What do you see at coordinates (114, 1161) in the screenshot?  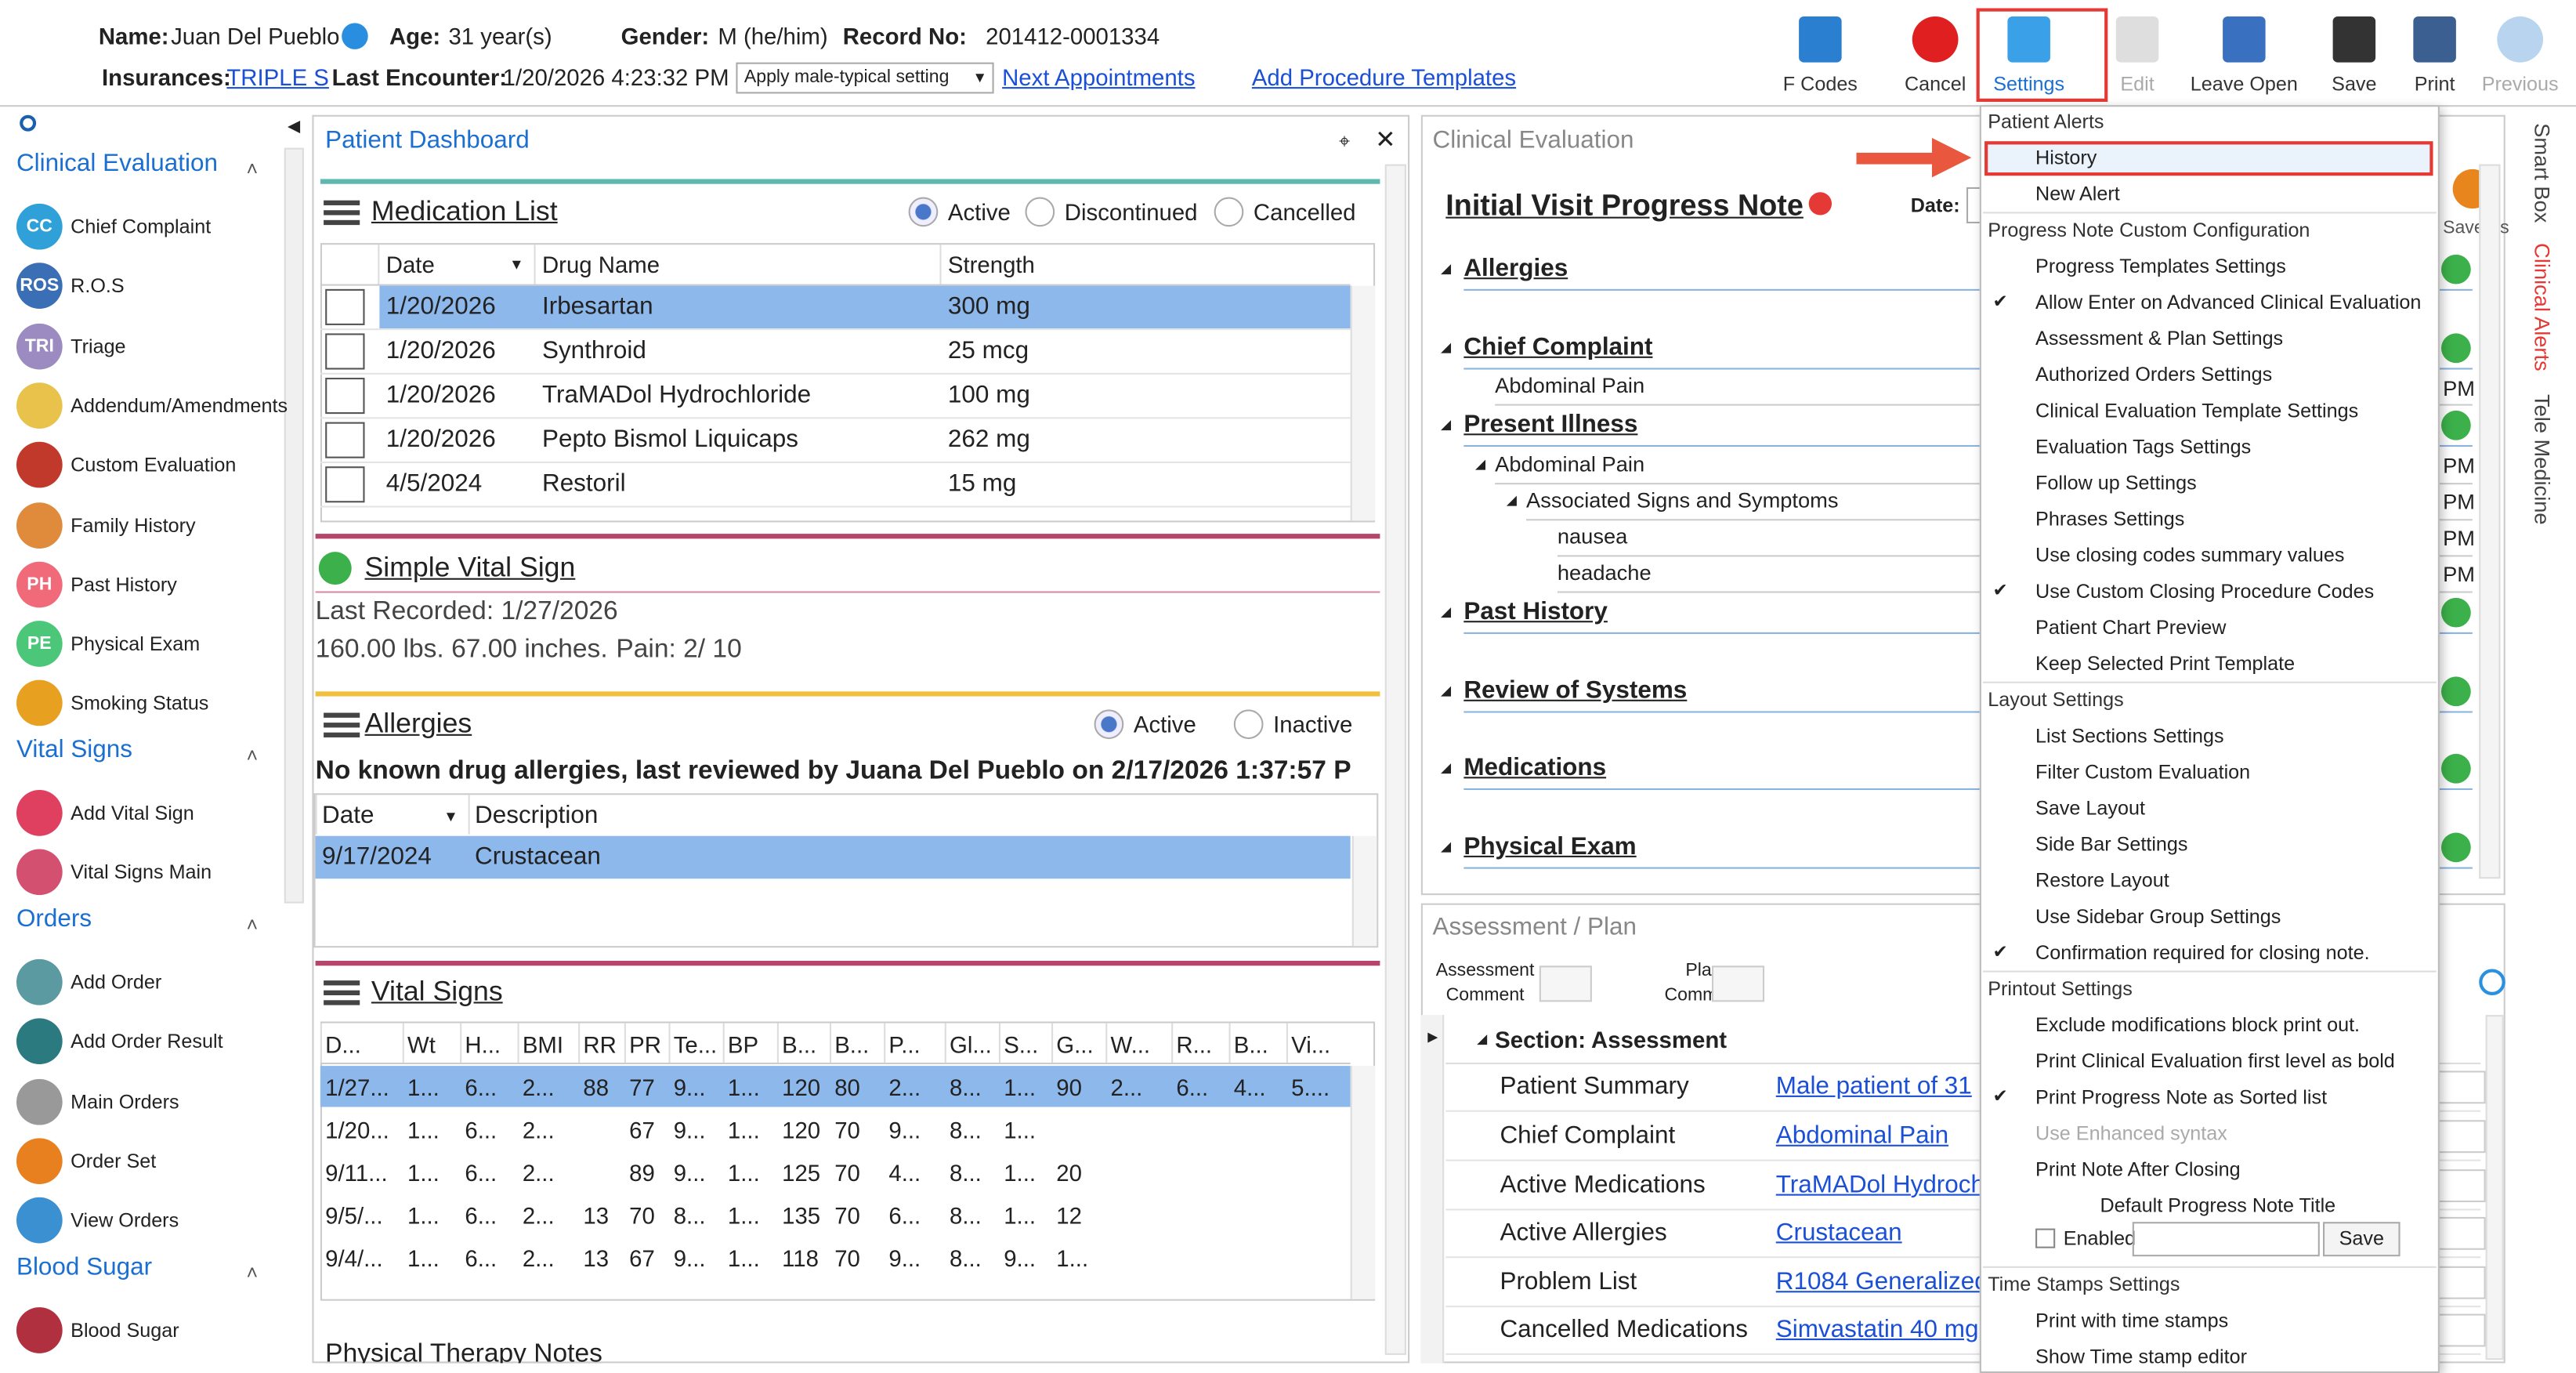 I see `sidebar-item: Order Set` at bounding box center [114, 1161].